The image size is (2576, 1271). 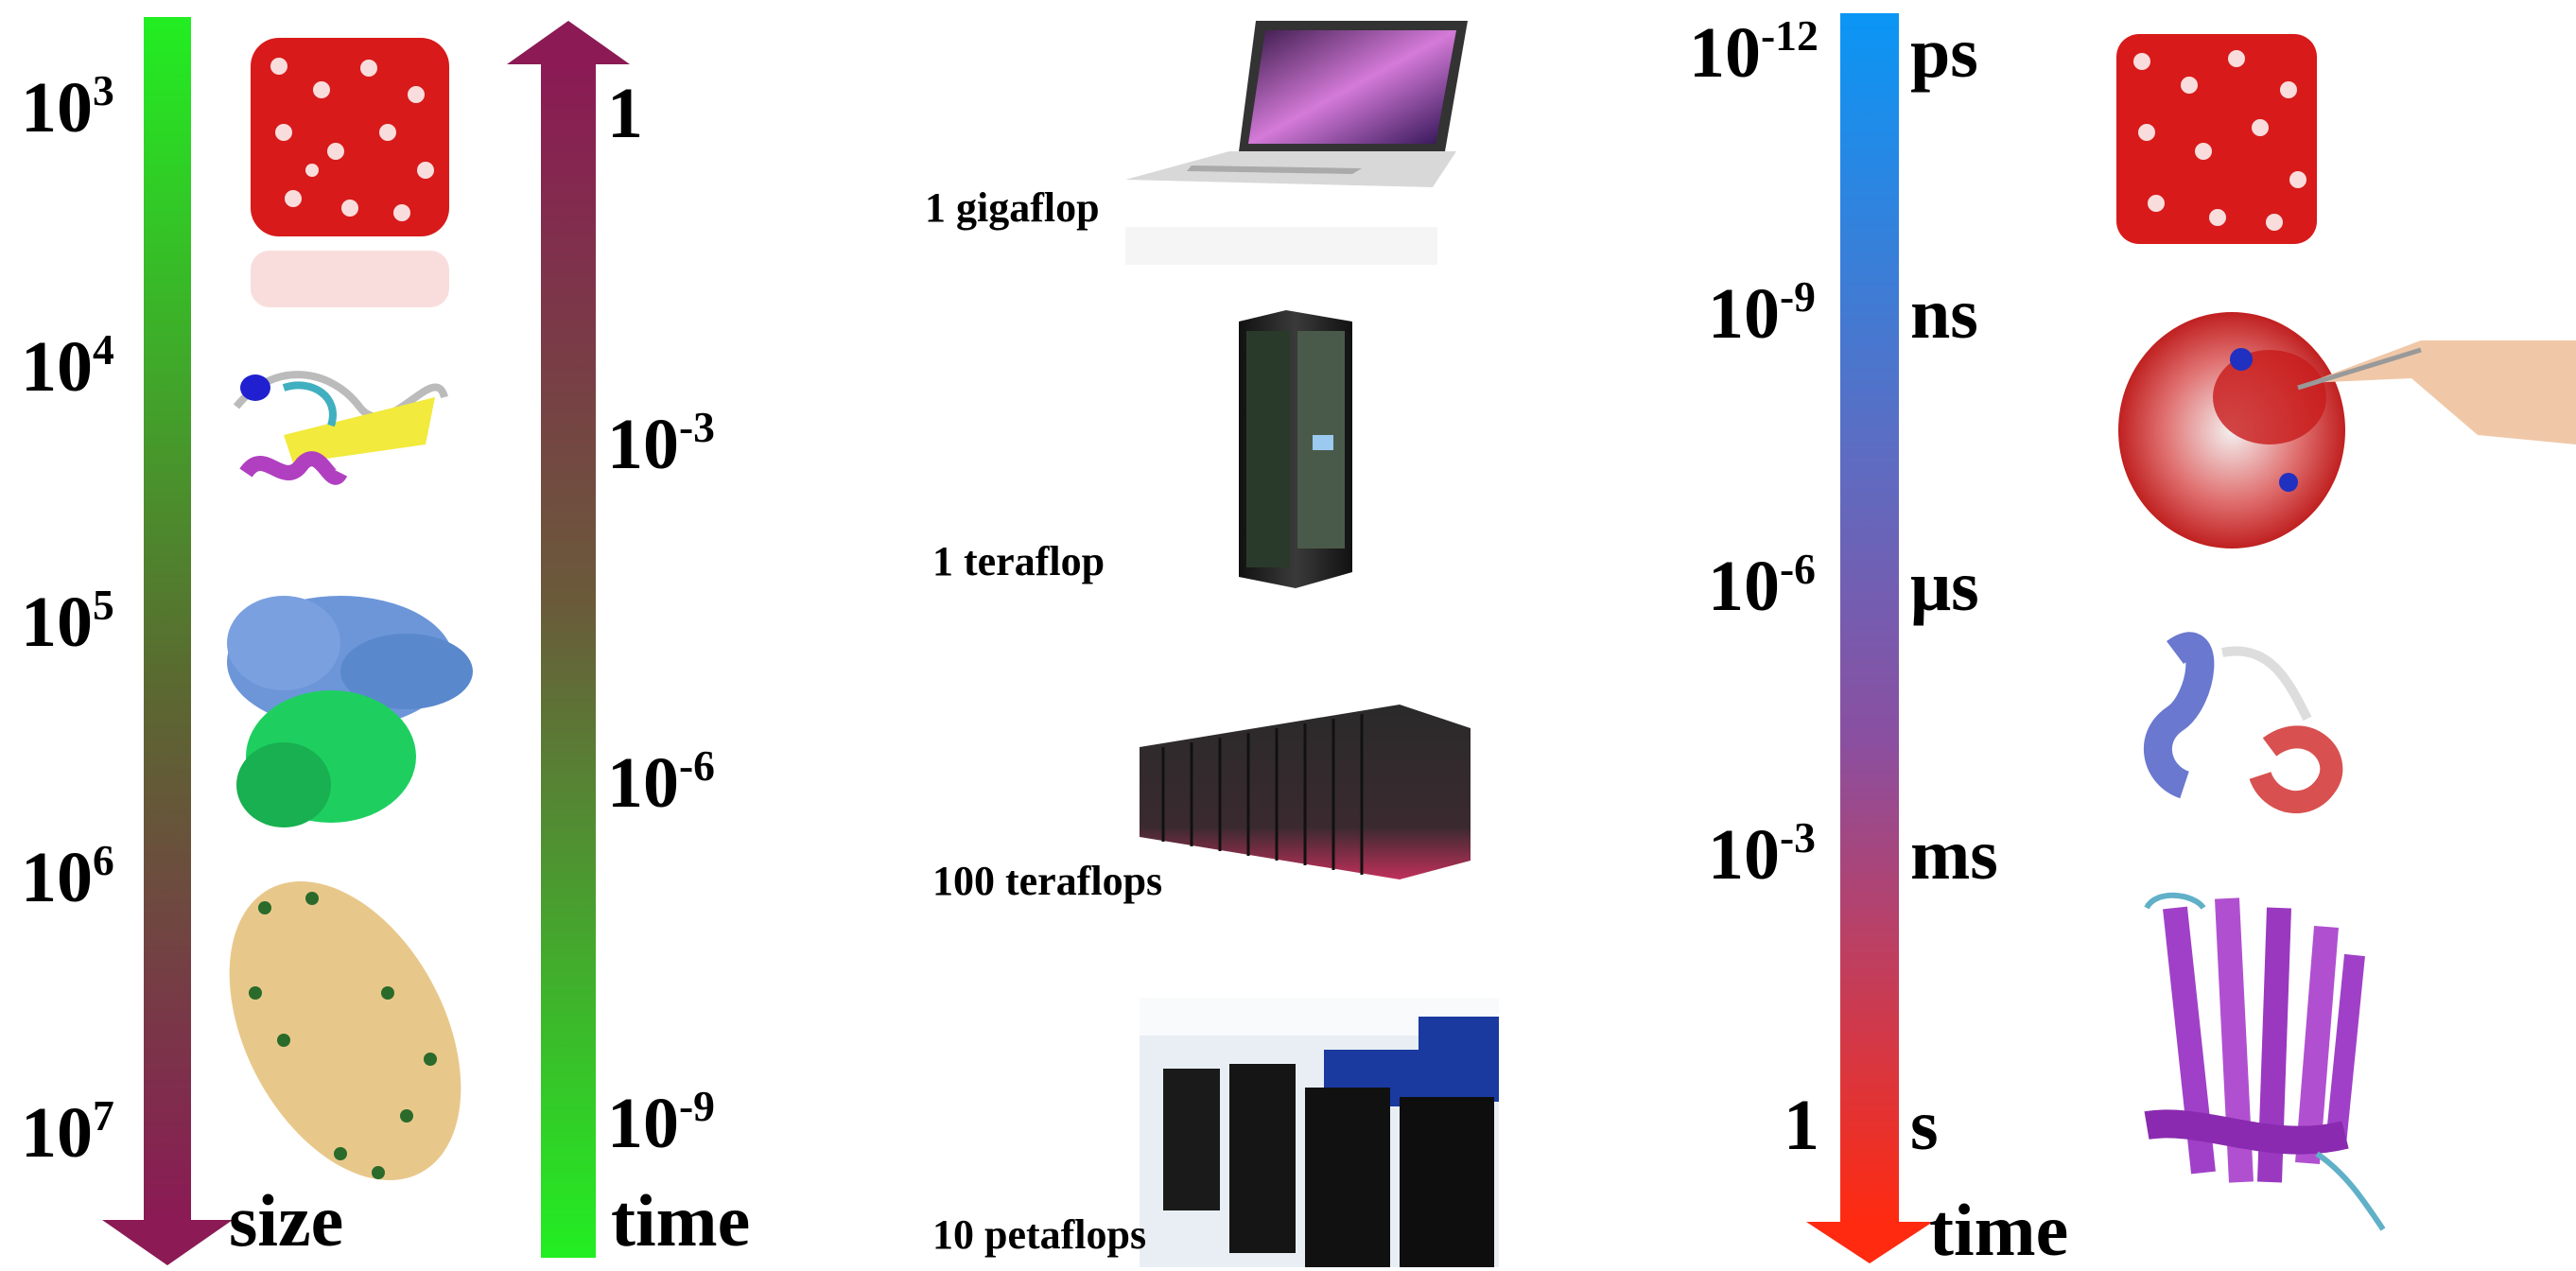 What do you see at coordinates (345, 1030) in the screenshot?
I see `virus-capsid-icon` at bounding box center [345, 1030].